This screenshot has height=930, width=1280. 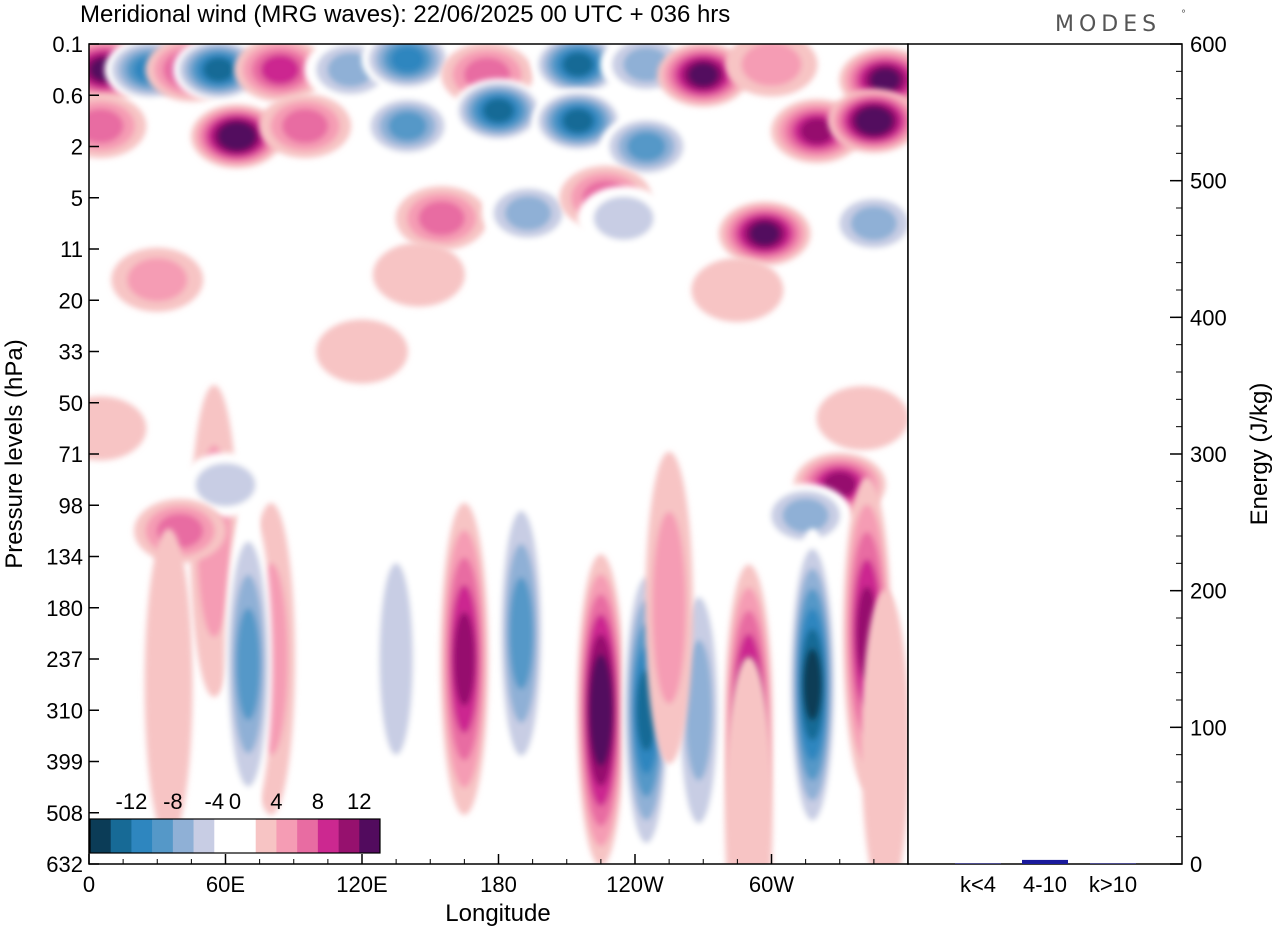 I want to click on y-tick-label: 237, so click(x=64, y=659).